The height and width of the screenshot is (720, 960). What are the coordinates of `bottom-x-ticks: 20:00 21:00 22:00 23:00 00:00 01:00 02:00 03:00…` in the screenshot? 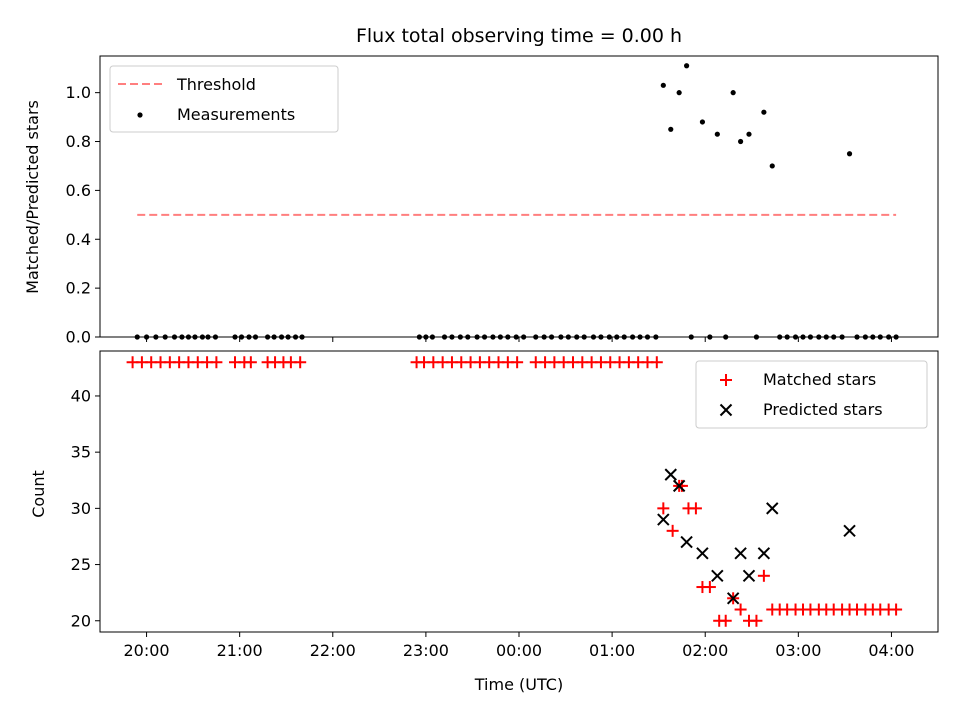 It's located at (519, 646).